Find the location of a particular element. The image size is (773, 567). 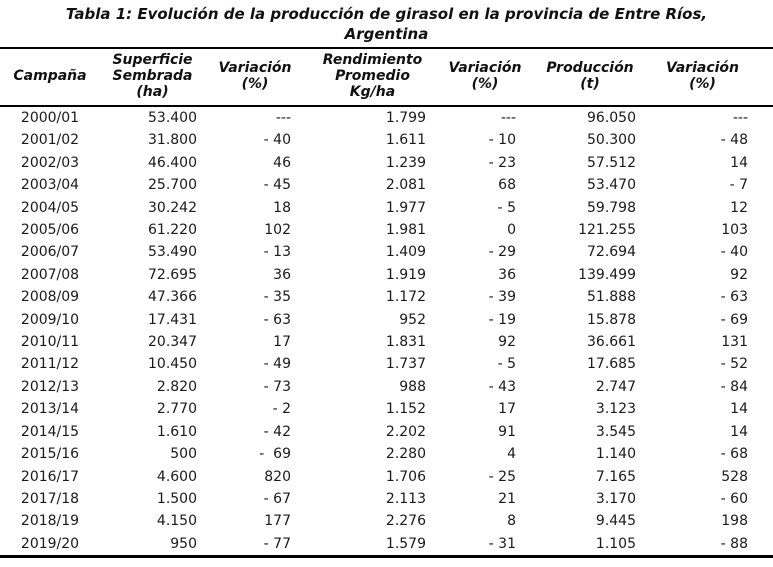

table-cell: 2000/01 is located at coordinates (50, 118).